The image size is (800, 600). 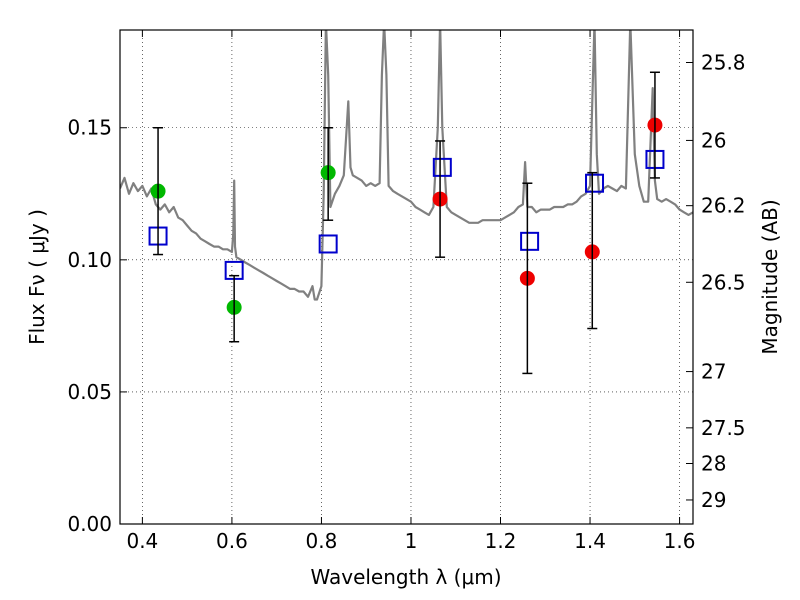 I want to click on y2-tick-label: 29, so click(x=713, y=500).